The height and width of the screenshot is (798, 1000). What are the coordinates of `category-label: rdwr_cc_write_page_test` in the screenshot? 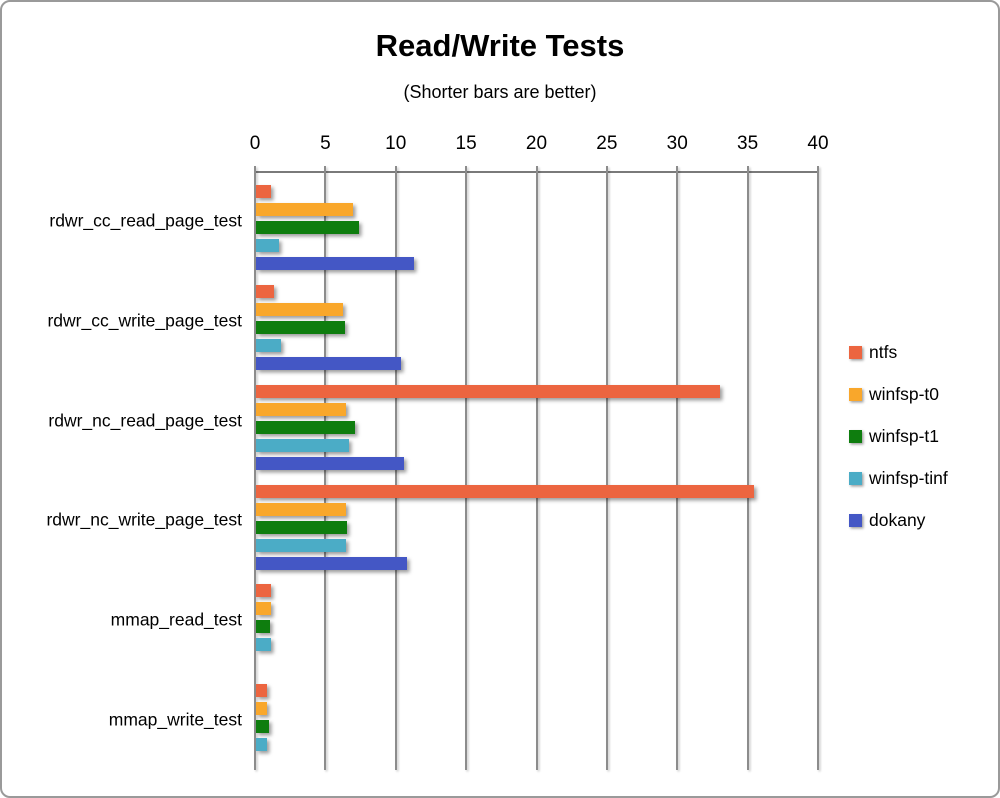 It's located at (144, 320).